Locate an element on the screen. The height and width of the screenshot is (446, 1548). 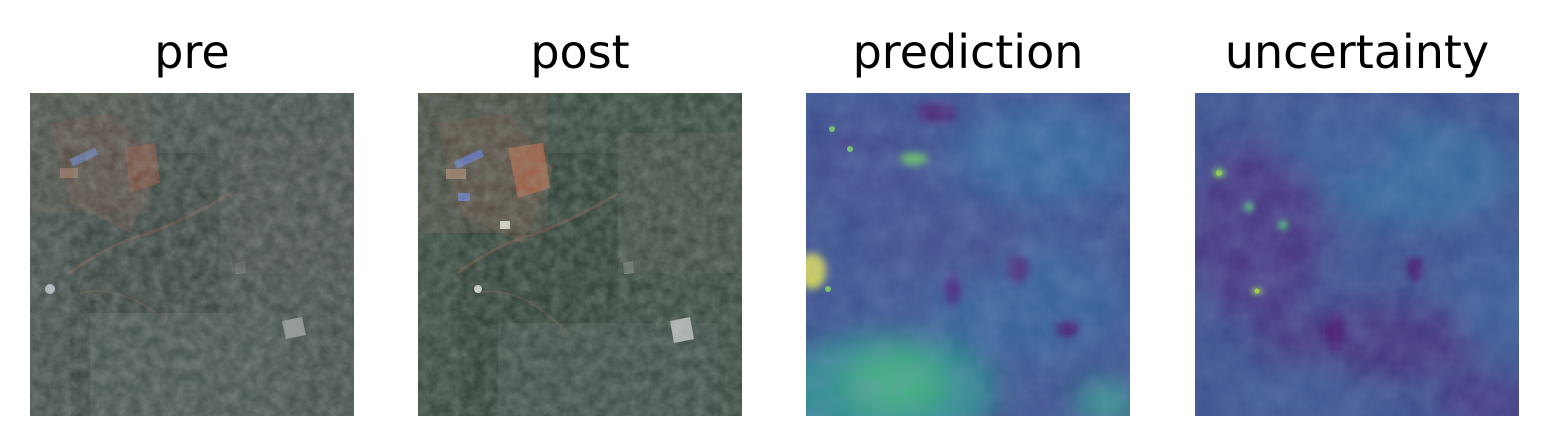
panel-title-uncertainty: uncertainty is located at coordinates (1357, 52).